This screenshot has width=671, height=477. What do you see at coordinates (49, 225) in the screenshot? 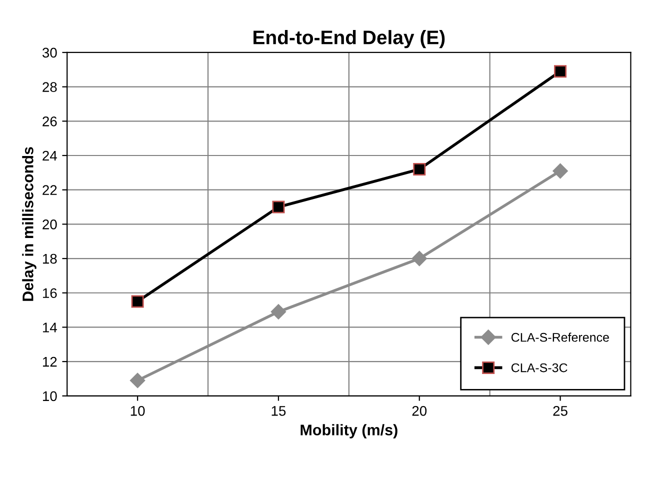
I see `y-tick-label: 20` at bounding box center [49, 225].